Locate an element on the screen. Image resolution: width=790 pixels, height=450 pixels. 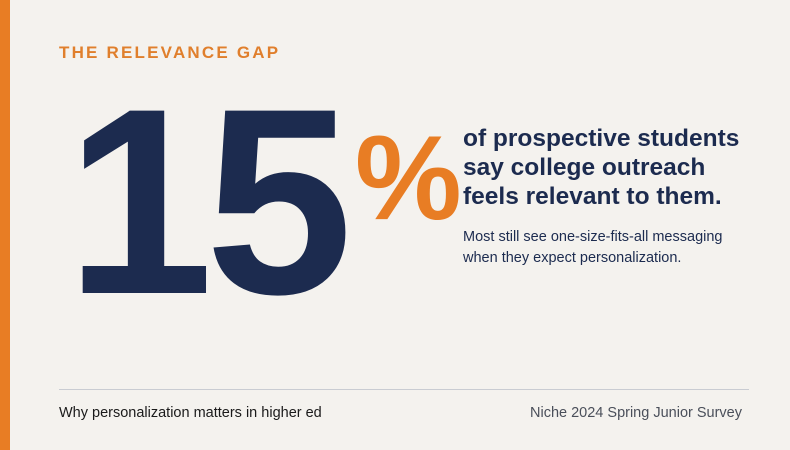
stat-percent-symbol: % is located at coordinates (408, 178).